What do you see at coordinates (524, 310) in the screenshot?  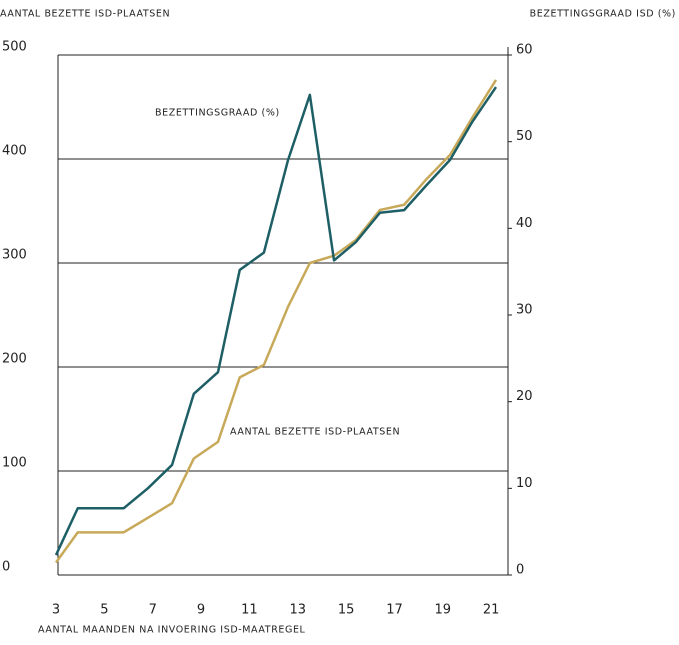 I see `y2-tick-label: 30` at bounding box center [524, 310].